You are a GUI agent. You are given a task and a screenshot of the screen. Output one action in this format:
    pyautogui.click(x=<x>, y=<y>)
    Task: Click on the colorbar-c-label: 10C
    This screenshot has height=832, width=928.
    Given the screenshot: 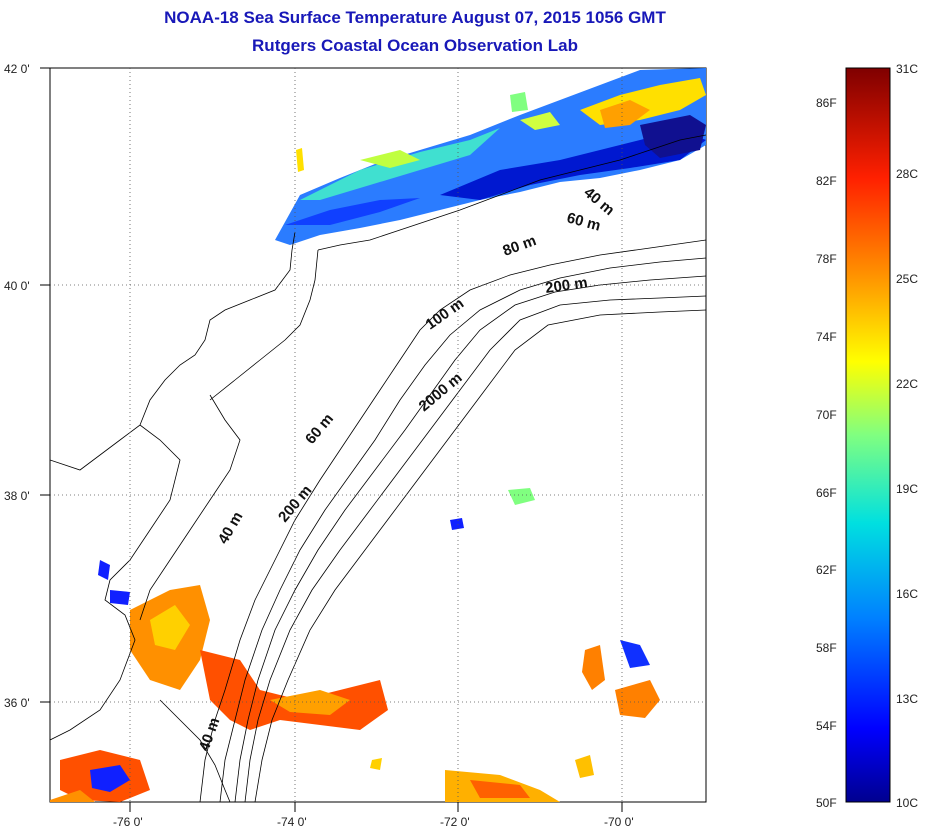 What is the action you would take?
    pyautogui.click(x=907, y=803)
    